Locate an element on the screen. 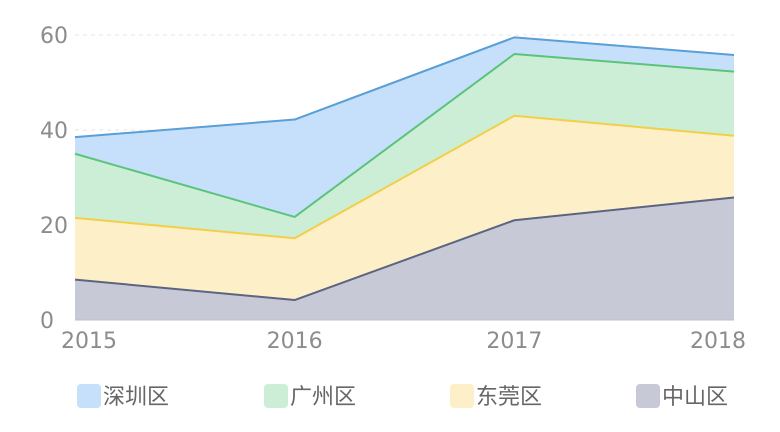  legend-item: 中山区 is located at coordinates (682, 397).